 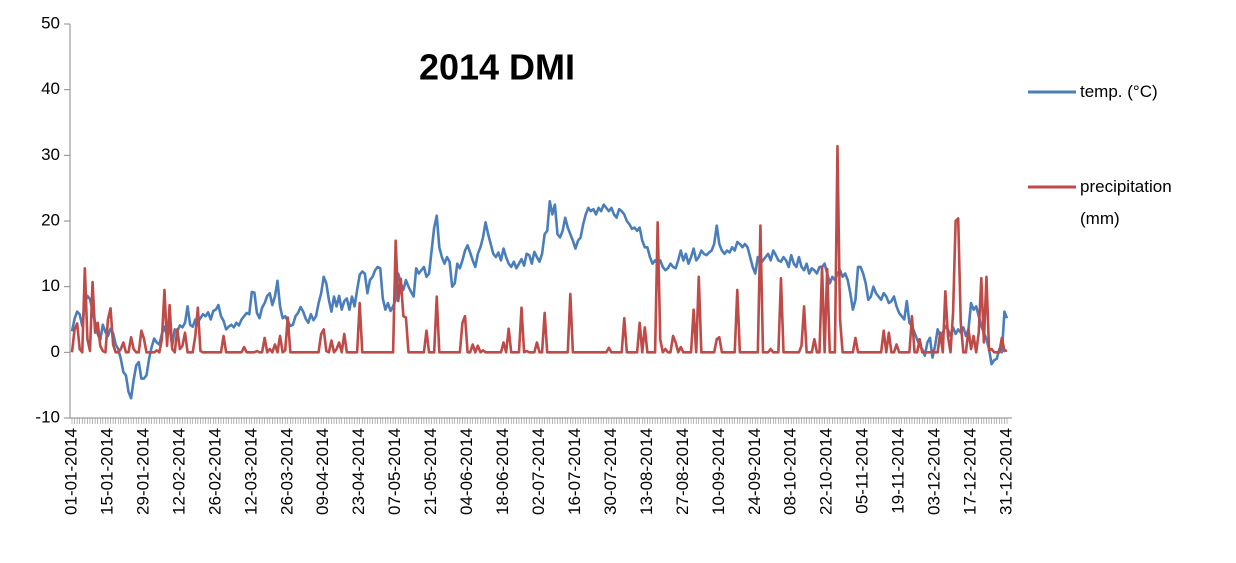 What do you see at coordinates (322, 471) in the screenshot?
I see `x-tick-label: 09-04-2014` at bounding box center [322, 471].